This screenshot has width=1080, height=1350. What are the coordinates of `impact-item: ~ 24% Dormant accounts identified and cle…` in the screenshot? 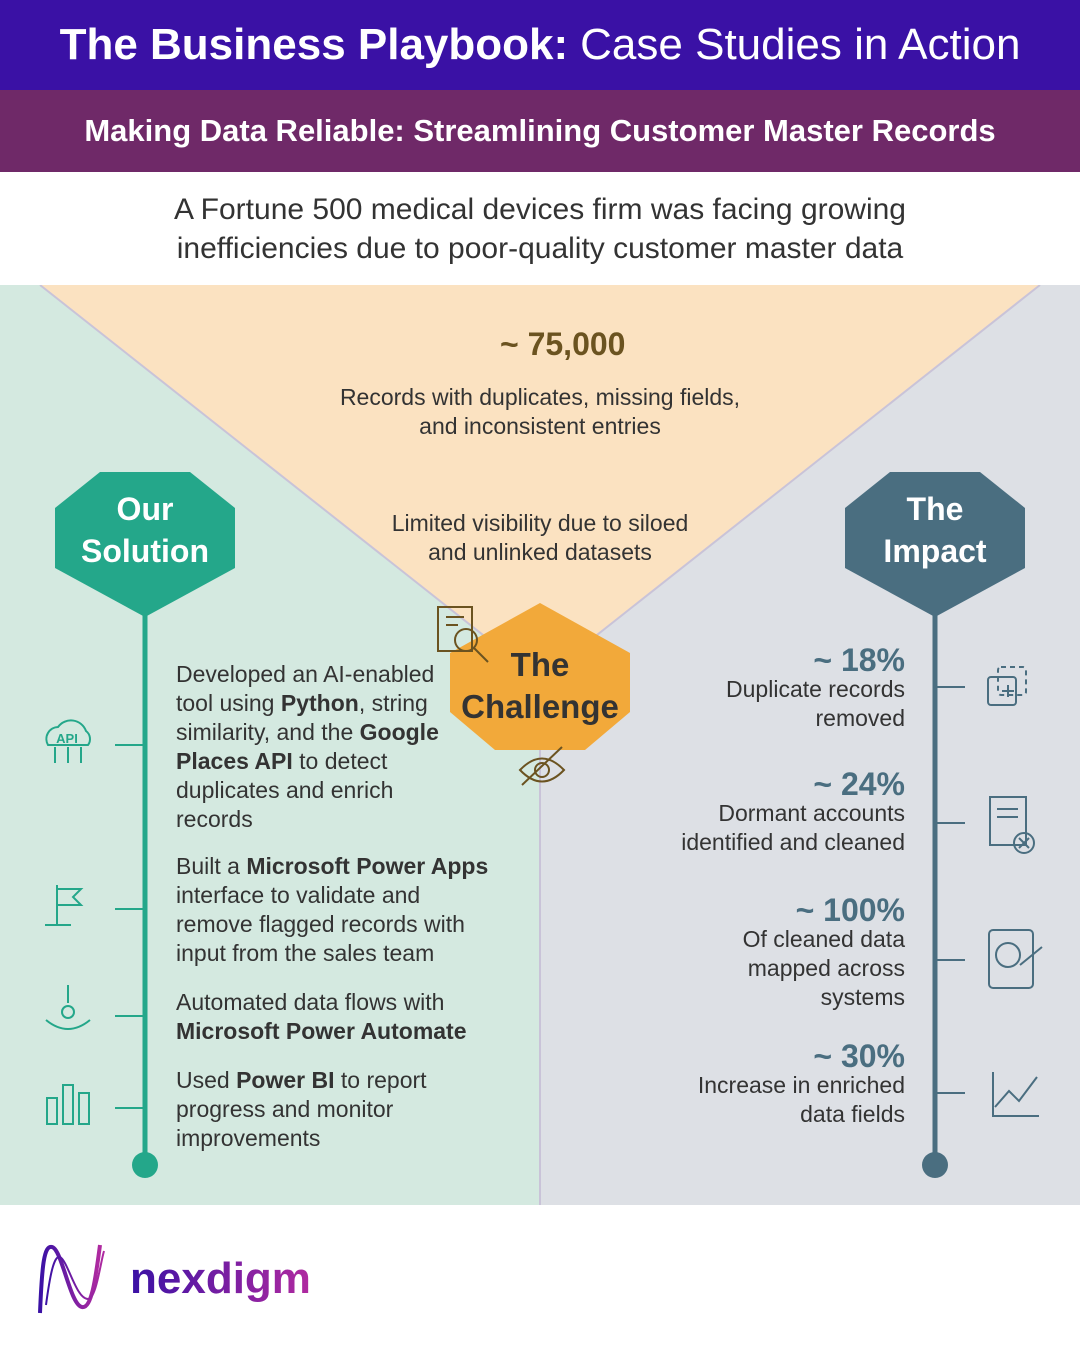 It's located at (780, 811).